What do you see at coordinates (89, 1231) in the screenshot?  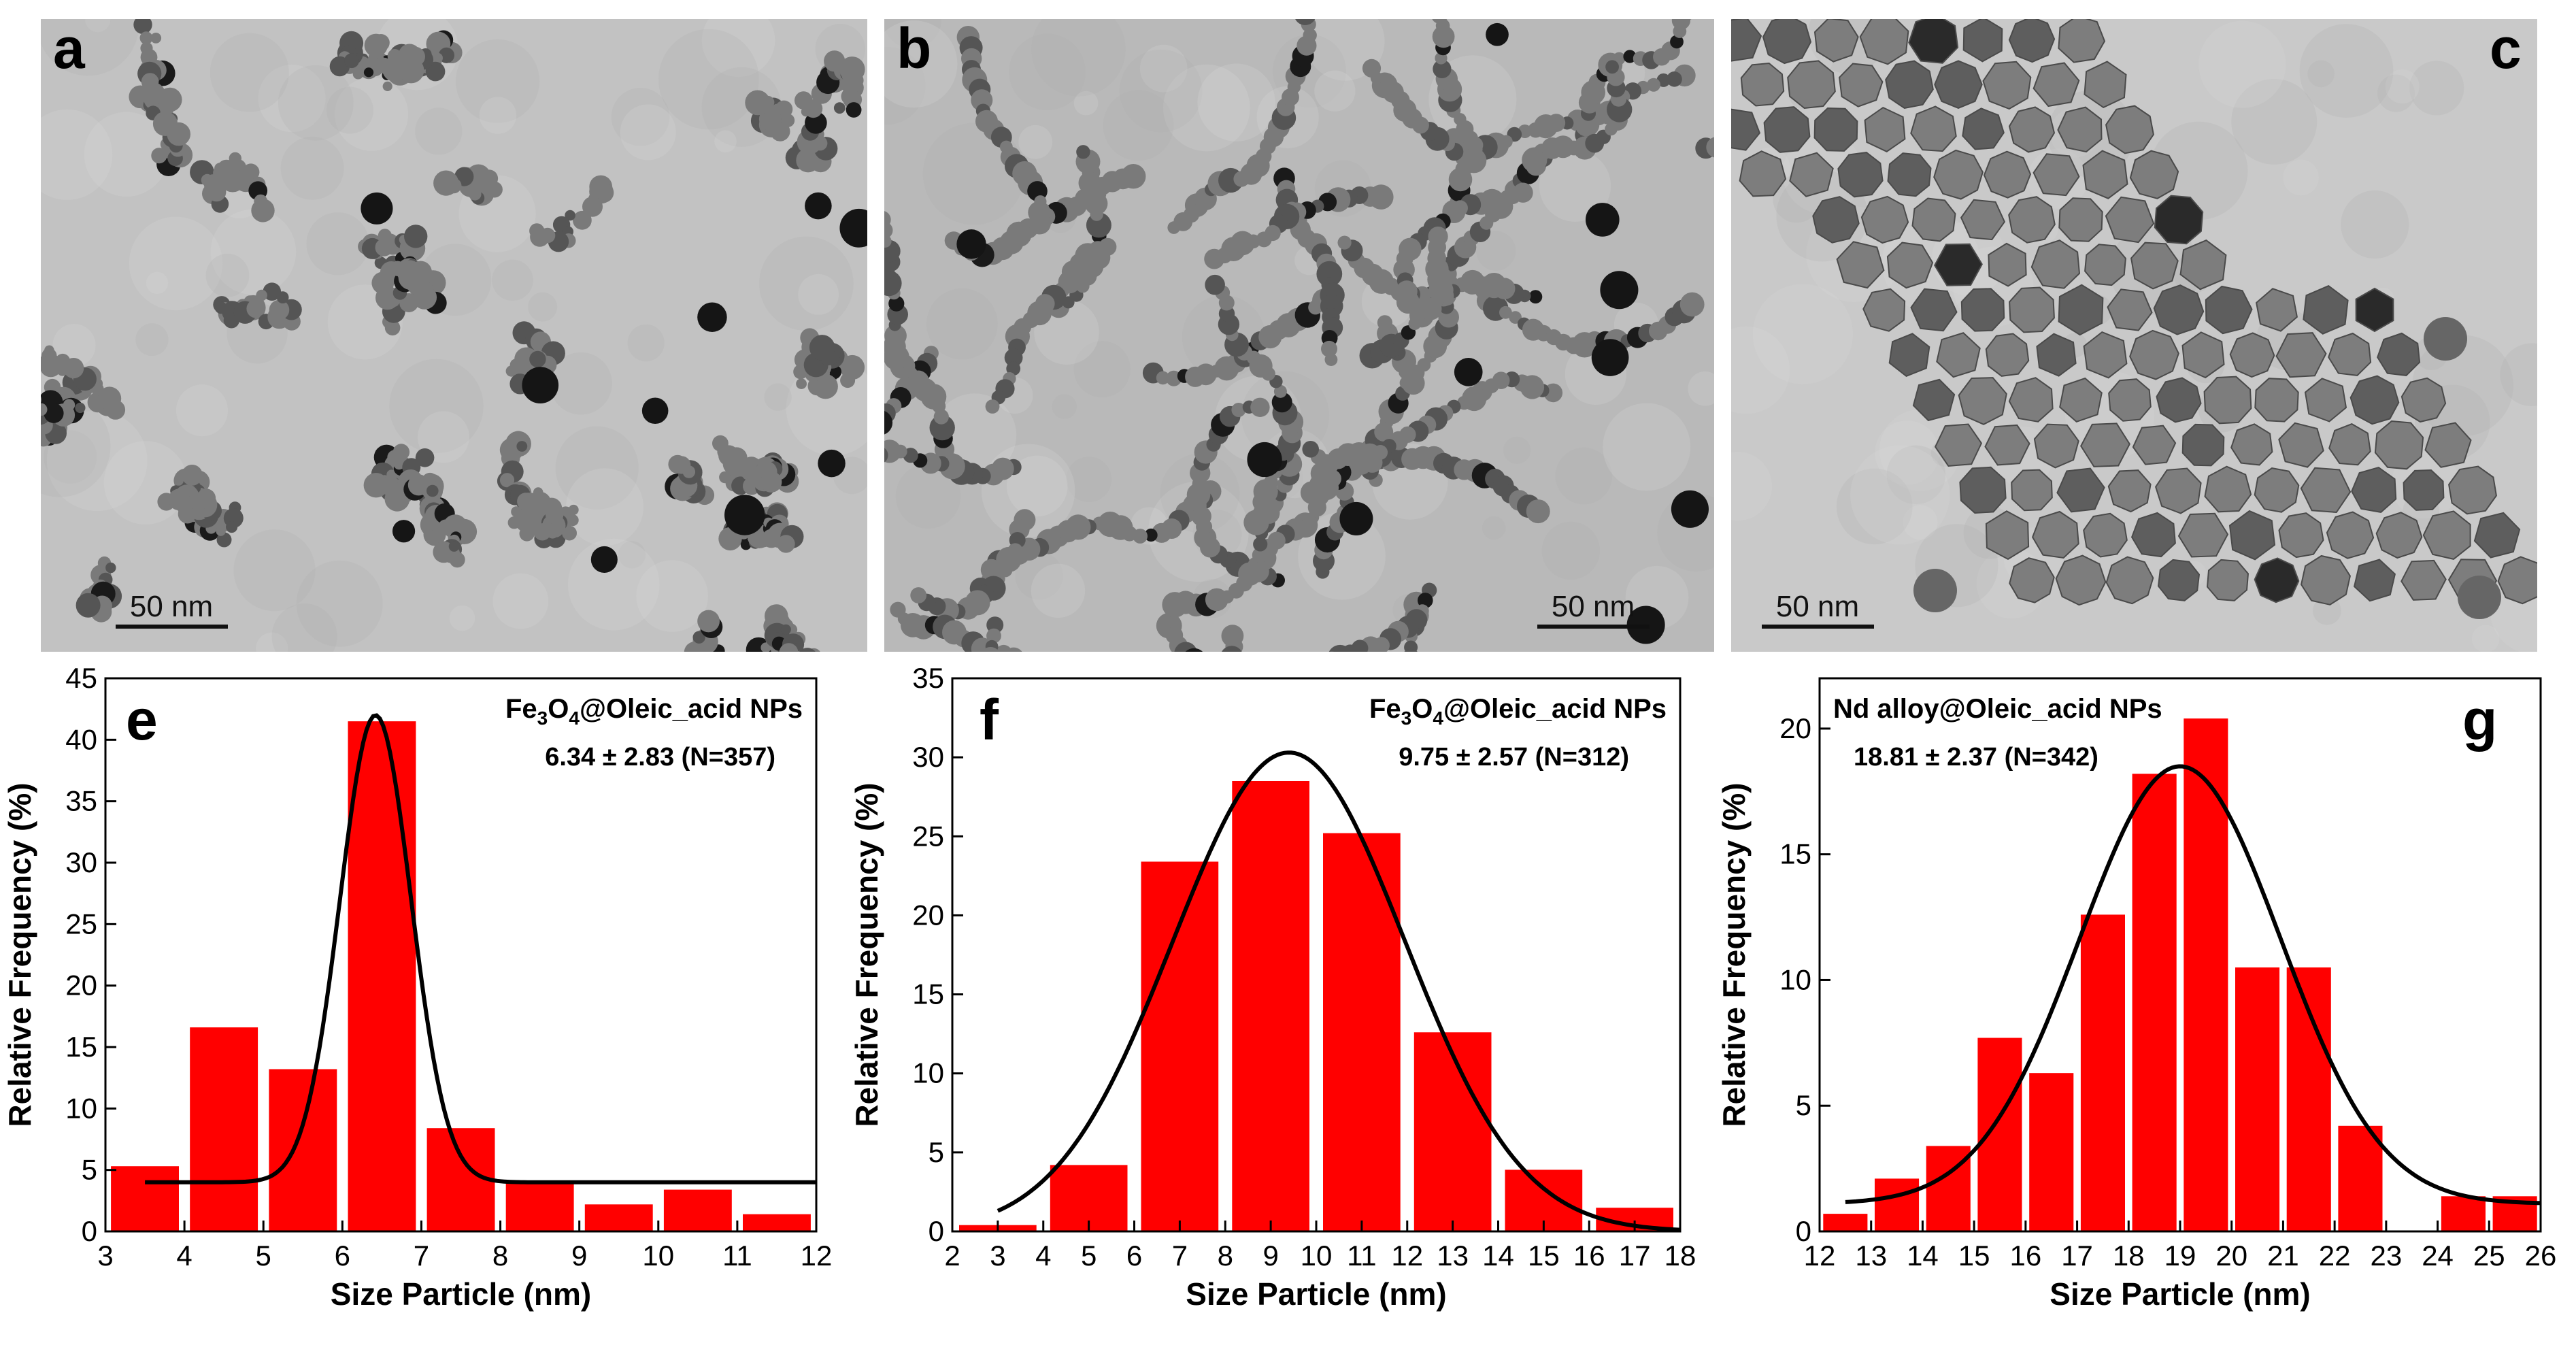 I see `y-tick-label: 0` at bounding box center [89, 1231].